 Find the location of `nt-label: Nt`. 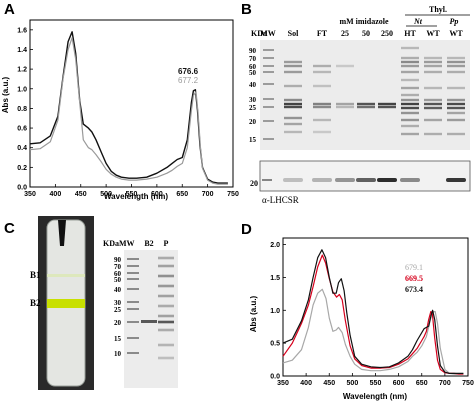

nt-label: Nt is located at coordinates (418, 21).